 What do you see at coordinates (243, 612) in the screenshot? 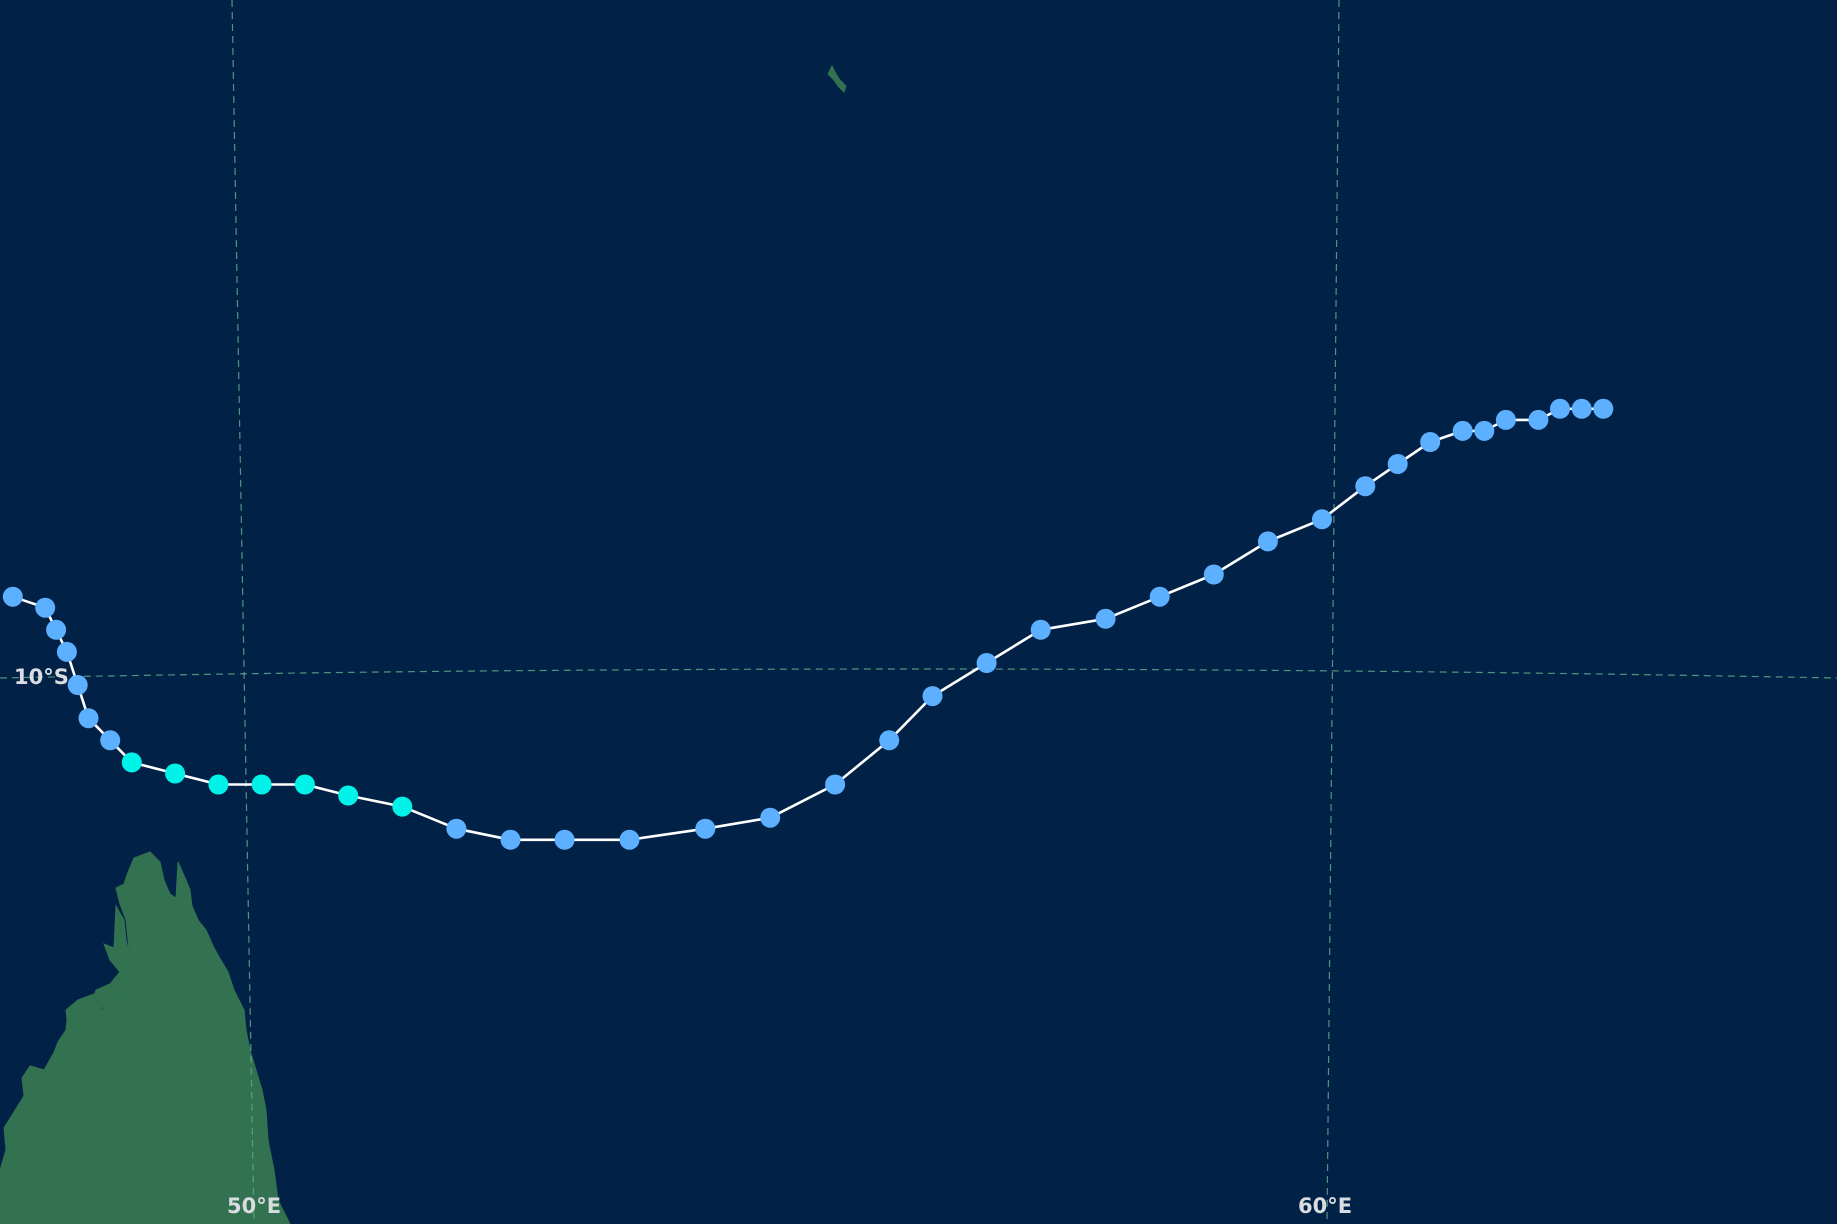
I see `gridline-50e` at bounding box center [243, 612].